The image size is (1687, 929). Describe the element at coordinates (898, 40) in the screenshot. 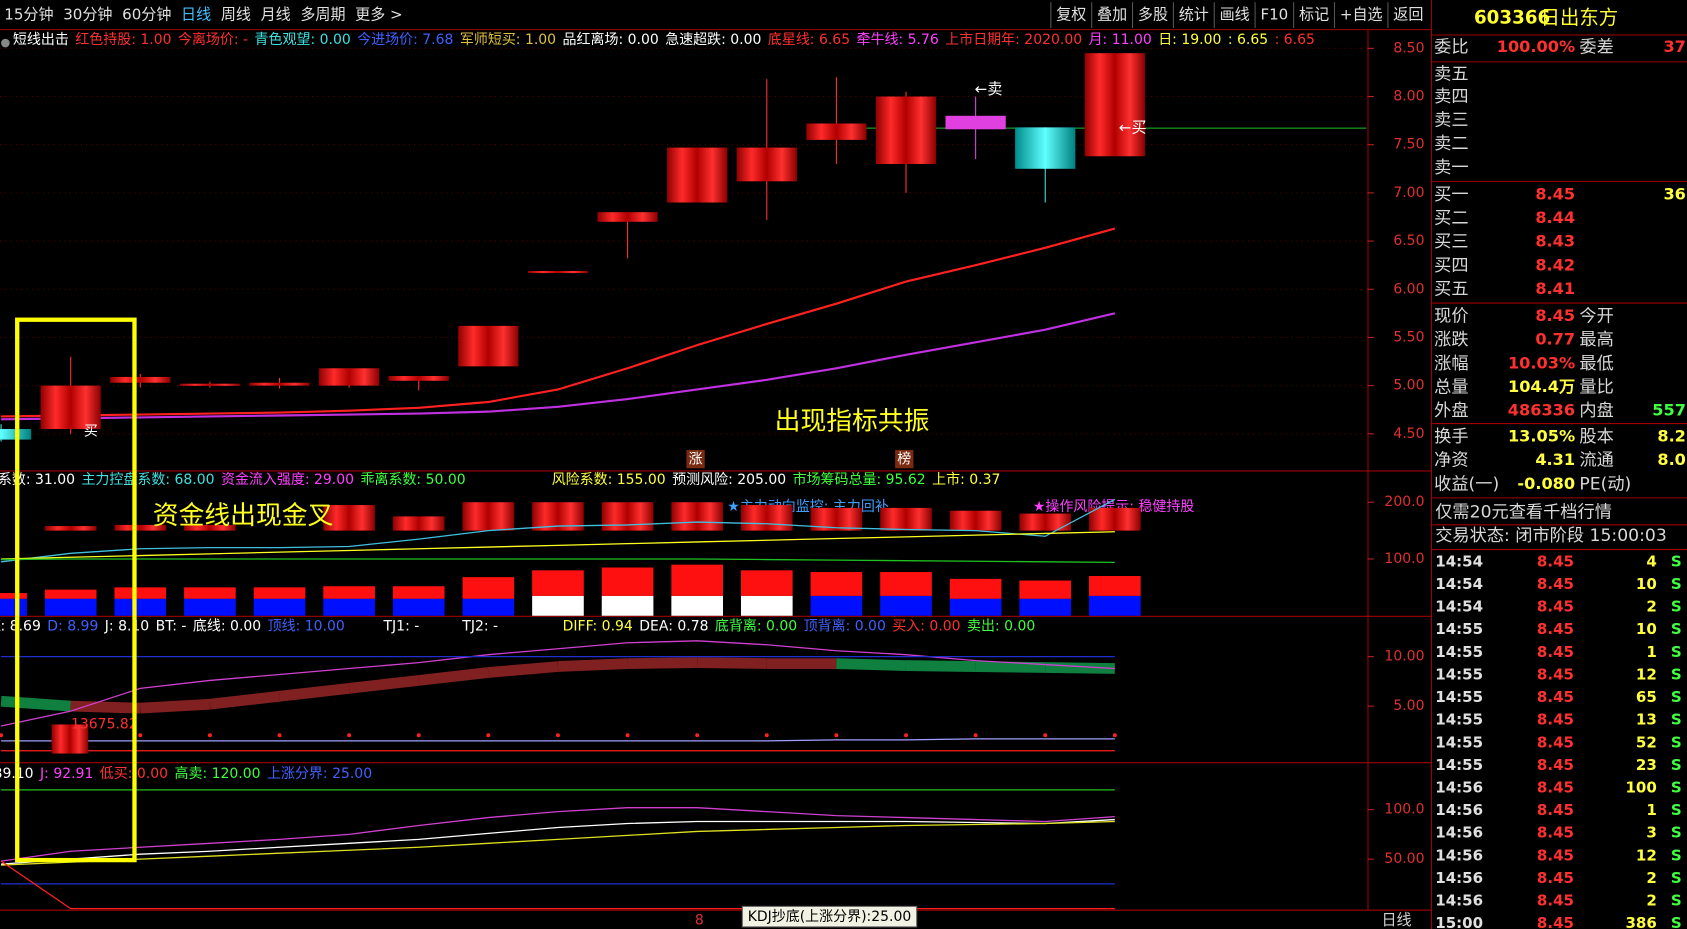

I see `legend-item: 牵牛线: 5.76` at that location.